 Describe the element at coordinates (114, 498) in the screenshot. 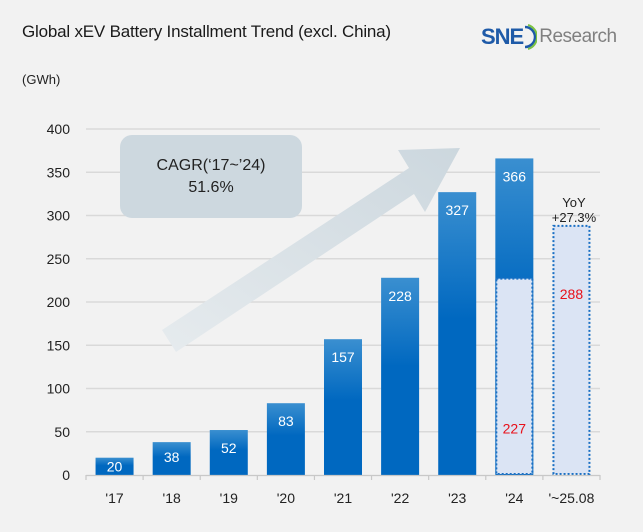

I see `x-tick-label: '17` at that location.